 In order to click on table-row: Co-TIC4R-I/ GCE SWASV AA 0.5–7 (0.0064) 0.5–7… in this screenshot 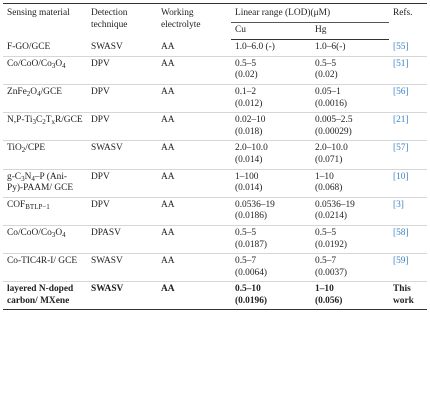, I will do `click(215, 268)`.